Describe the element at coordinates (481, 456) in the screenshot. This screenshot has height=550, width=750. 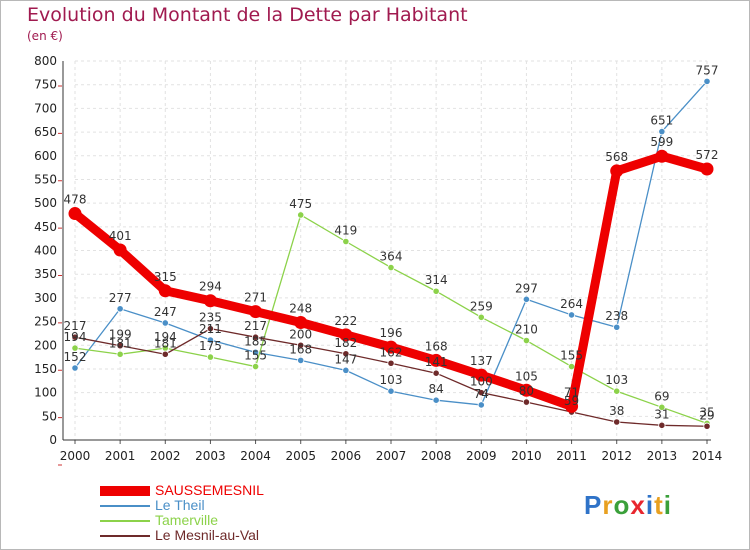
I see `x-tick-label: 2009` at that location.